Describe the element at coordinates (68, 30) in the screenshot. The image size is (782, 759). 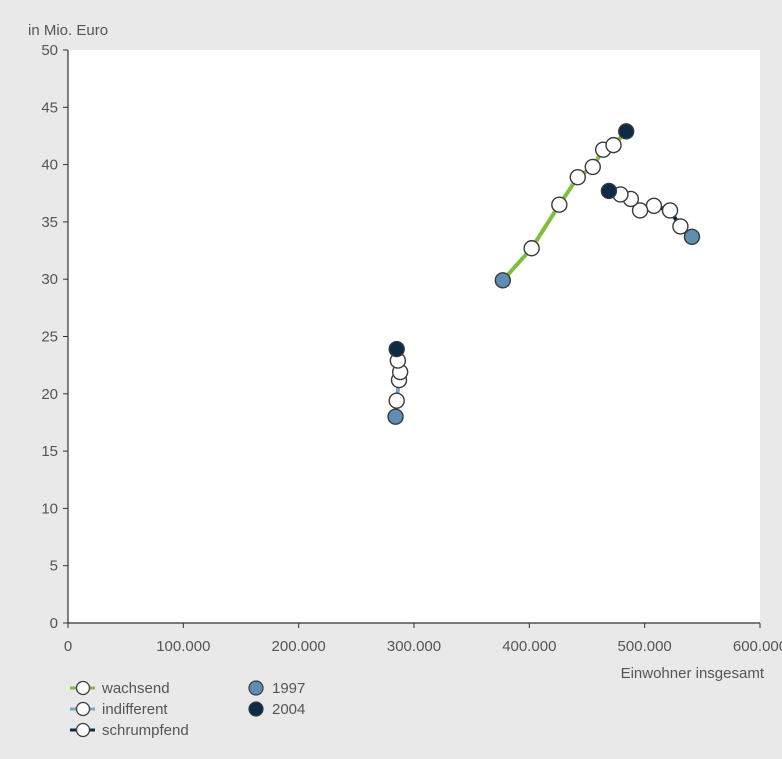
I see `y-axis-title: in Mio. Euro` at that location.